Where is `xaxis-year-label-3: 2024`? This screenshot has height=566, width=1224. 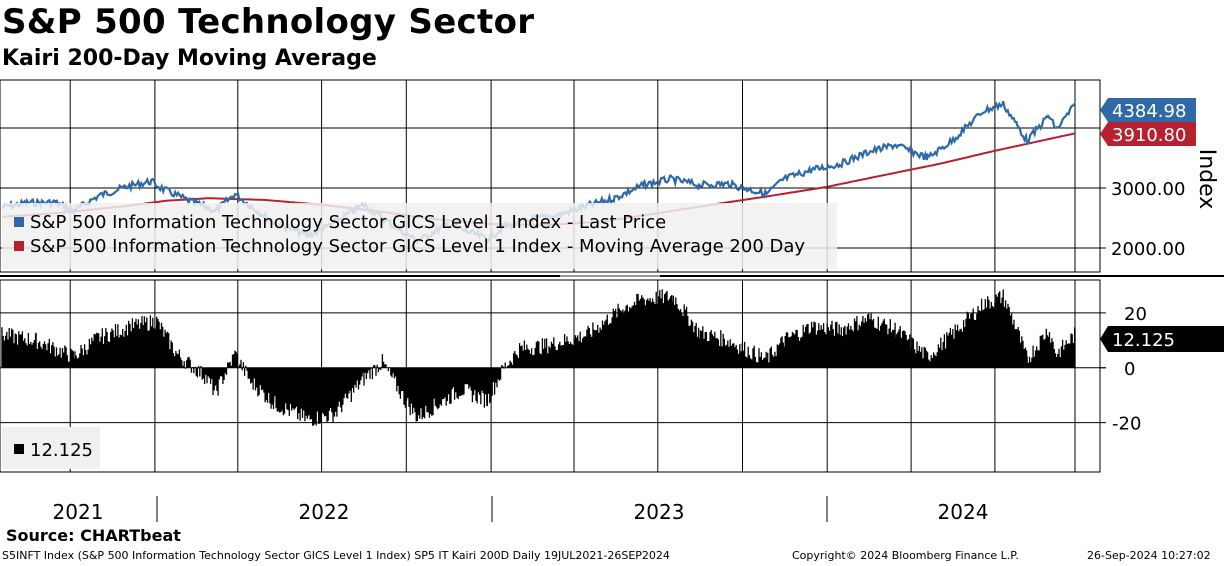
xaxis-year-label-3: 2024 is located at coordinates (963, 512).